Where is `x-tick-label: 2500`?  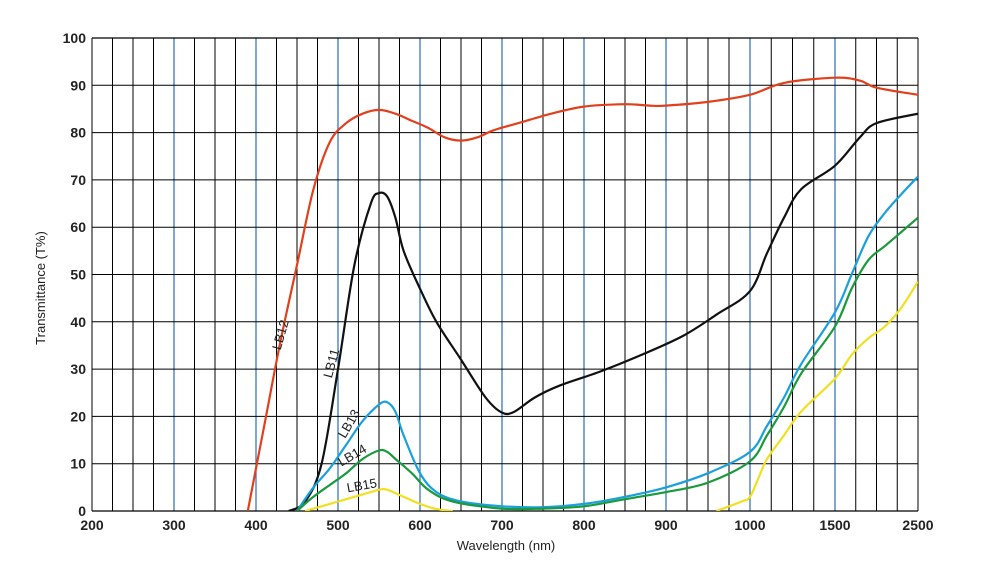 x-tick-label: 2500 is located at coordinates (917, 525).